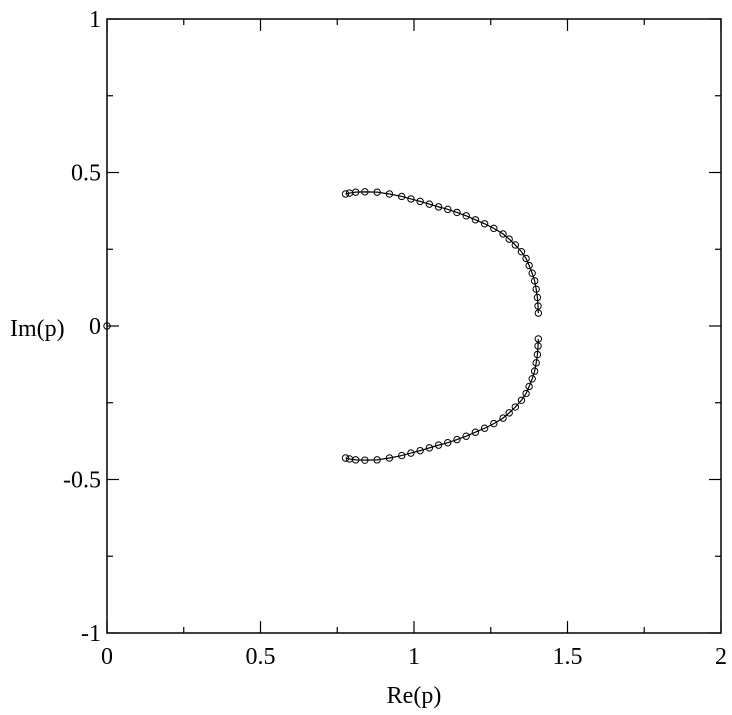 The height and width of the screenshot is (715, 732). I want to click on y-tick-label: 0.5, so click(86, 174).